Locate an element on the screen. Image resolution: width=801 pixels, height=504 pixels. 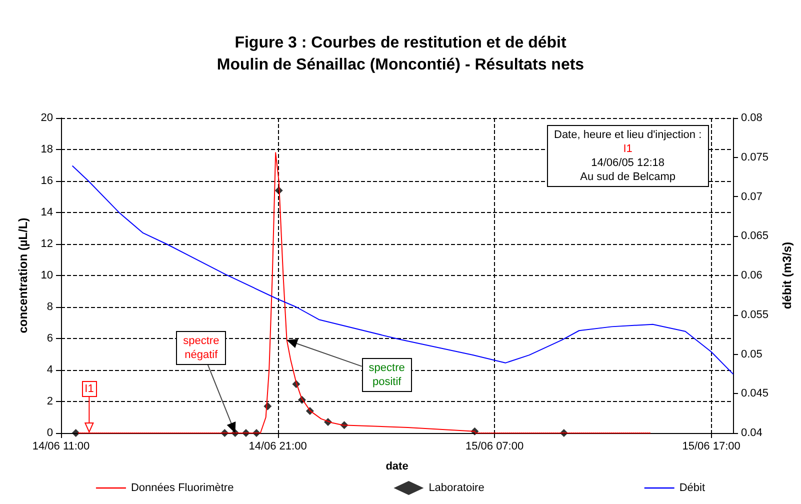
legend-label: Données Fluorimètre is located at coordinates (182, 488).